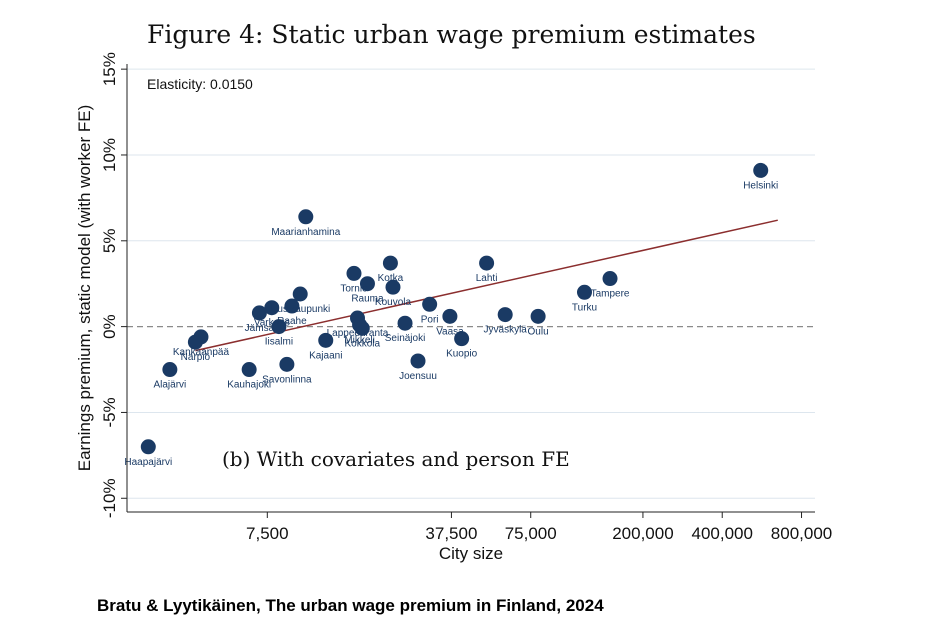  Describe the element at coordinates (292, 321) in the screenshot. I see `point-label-raahe: Raahe` at that location.